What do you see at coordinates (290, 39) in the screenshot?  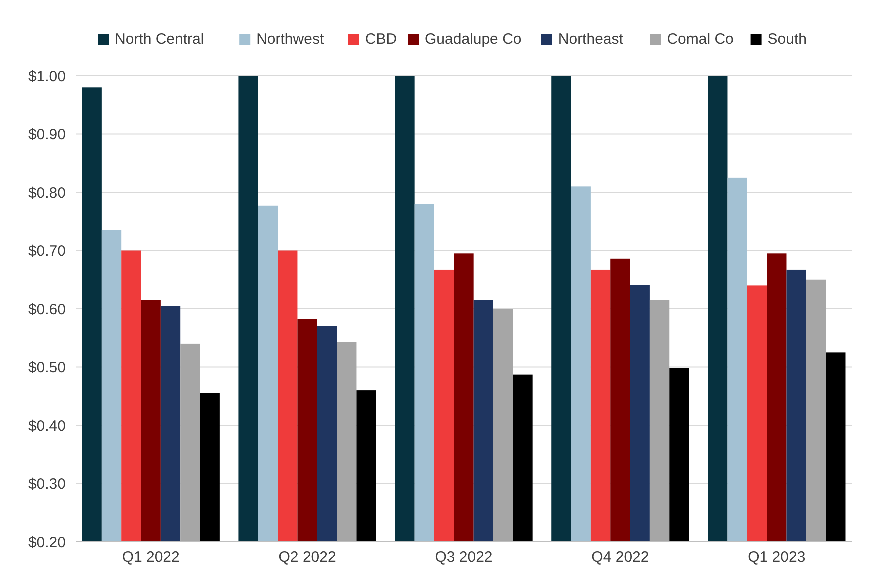 I see `legend-label: Northwest` at bounding box center [290, 39].